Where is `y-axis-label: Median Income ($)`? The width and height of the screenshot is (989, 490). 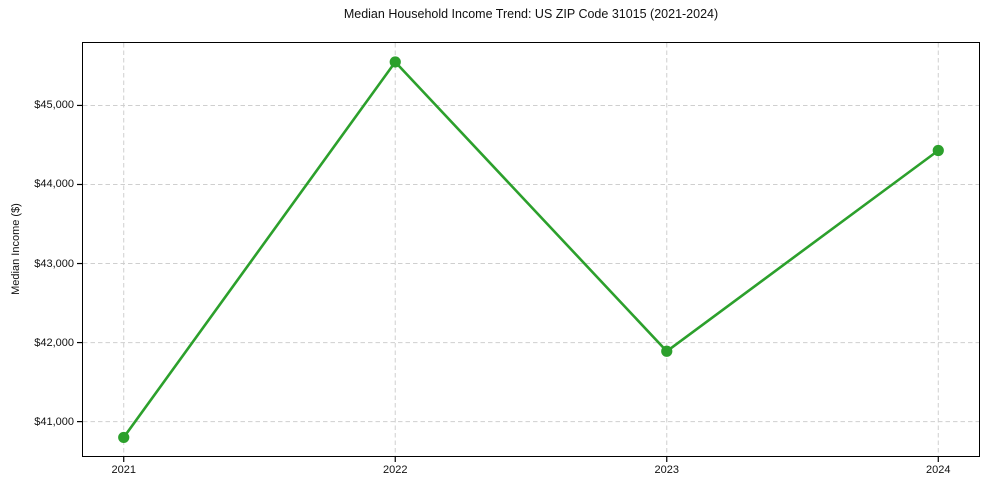
y-axis-label: Median Income ($) is located at coordinates (16, 249).